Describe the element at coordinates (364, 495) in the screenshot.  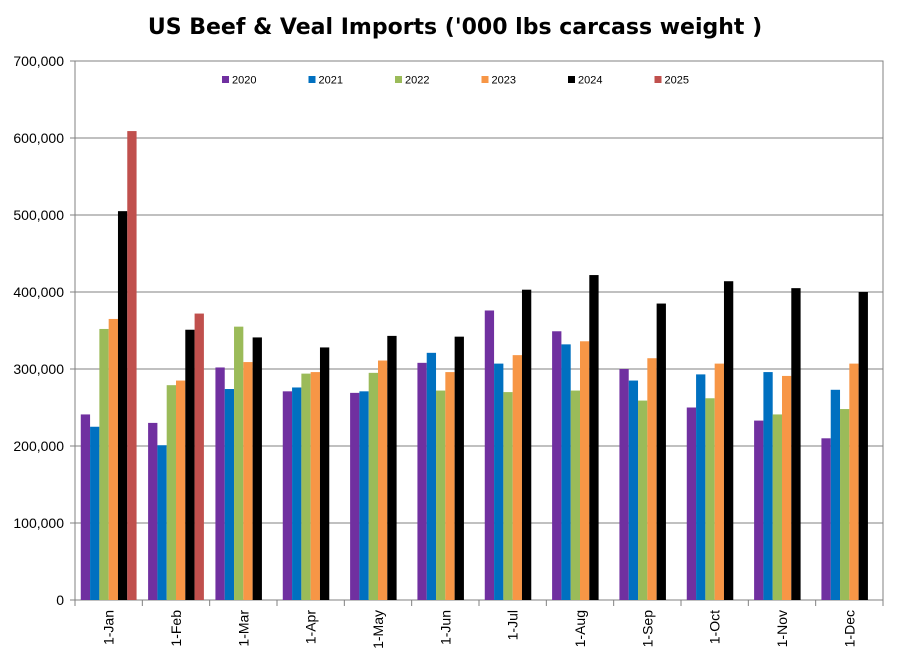
I see `bar-2021-1-May` at that location.